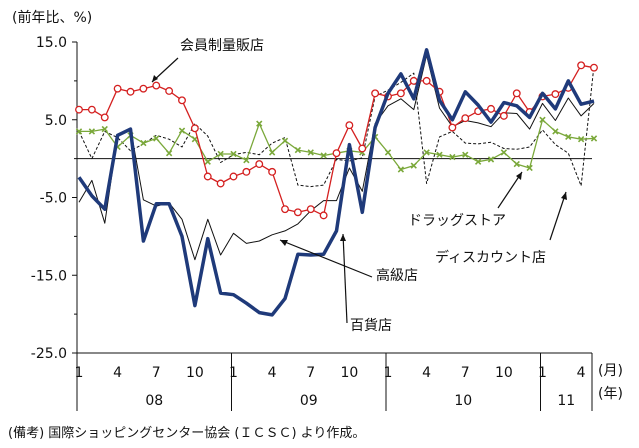  I want to click on annotation-luxury-store: 高級店, so click(397, 275).